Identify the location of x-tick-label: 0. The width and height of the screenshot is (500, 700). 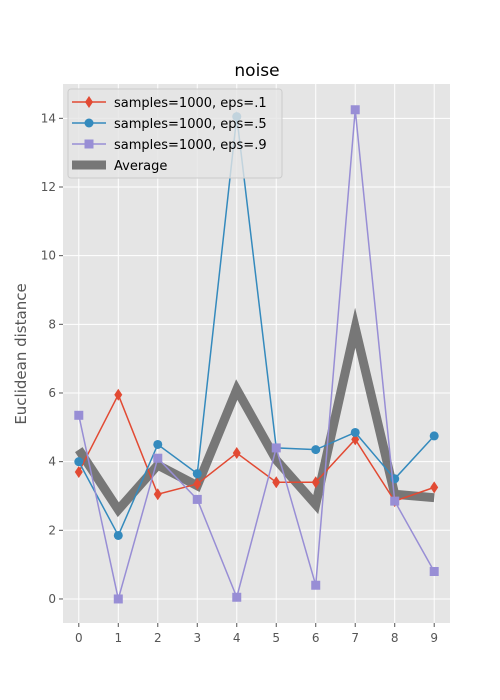
(79, 638).